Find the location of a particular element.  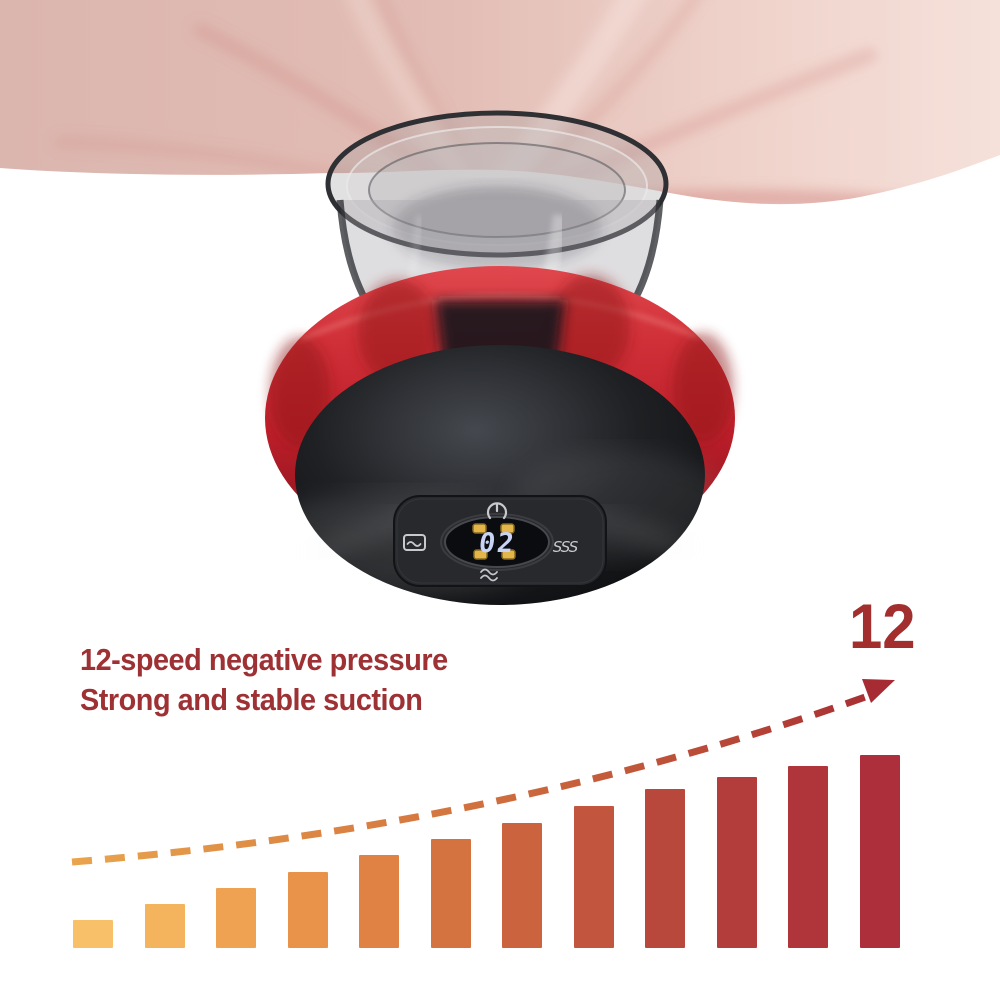

scrape-mode-icon is located at coordinates (414, 542).